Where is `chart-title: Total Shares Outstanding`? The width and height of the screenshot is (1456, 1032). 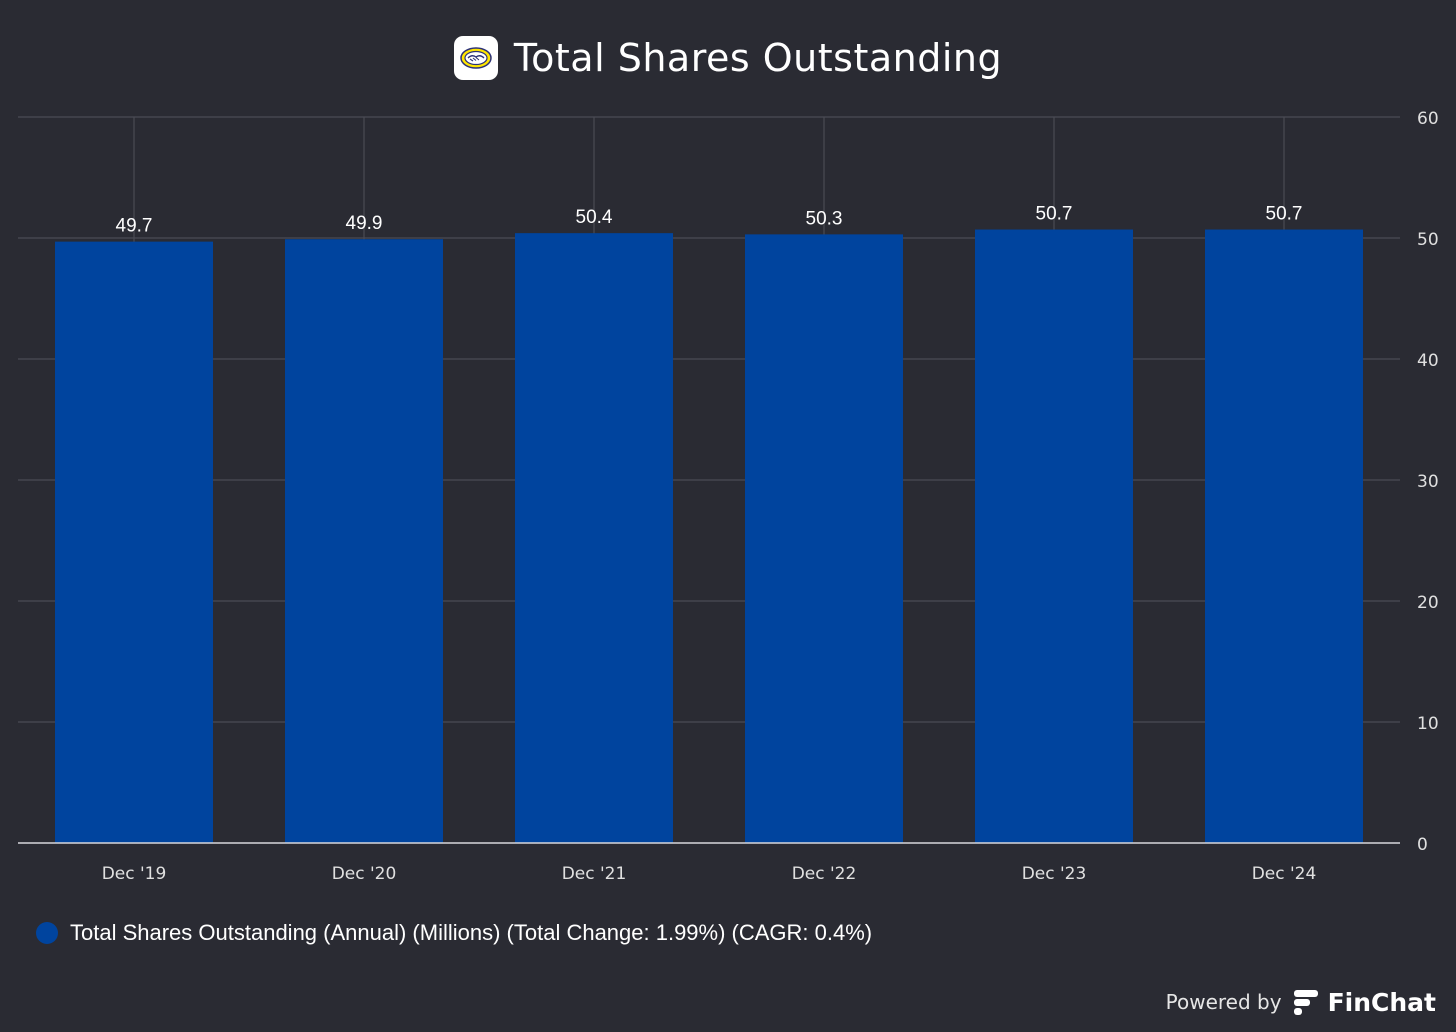 chart-title: Total Shares Outstanding is located at coordinates (758, 58).